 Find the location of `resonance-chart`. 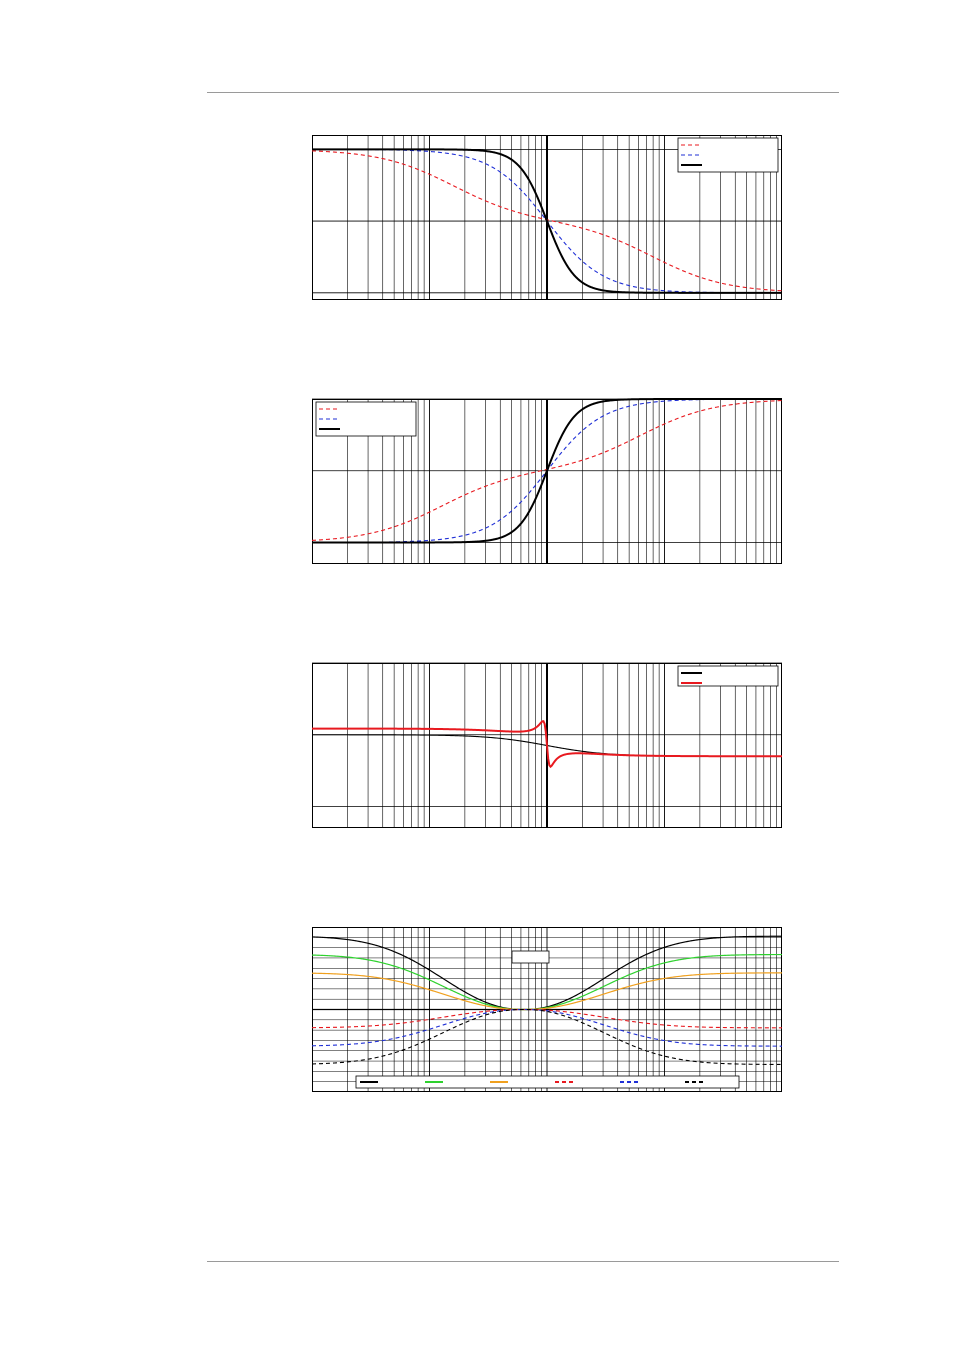

resonance-chart is located at coordinates (547, 745).